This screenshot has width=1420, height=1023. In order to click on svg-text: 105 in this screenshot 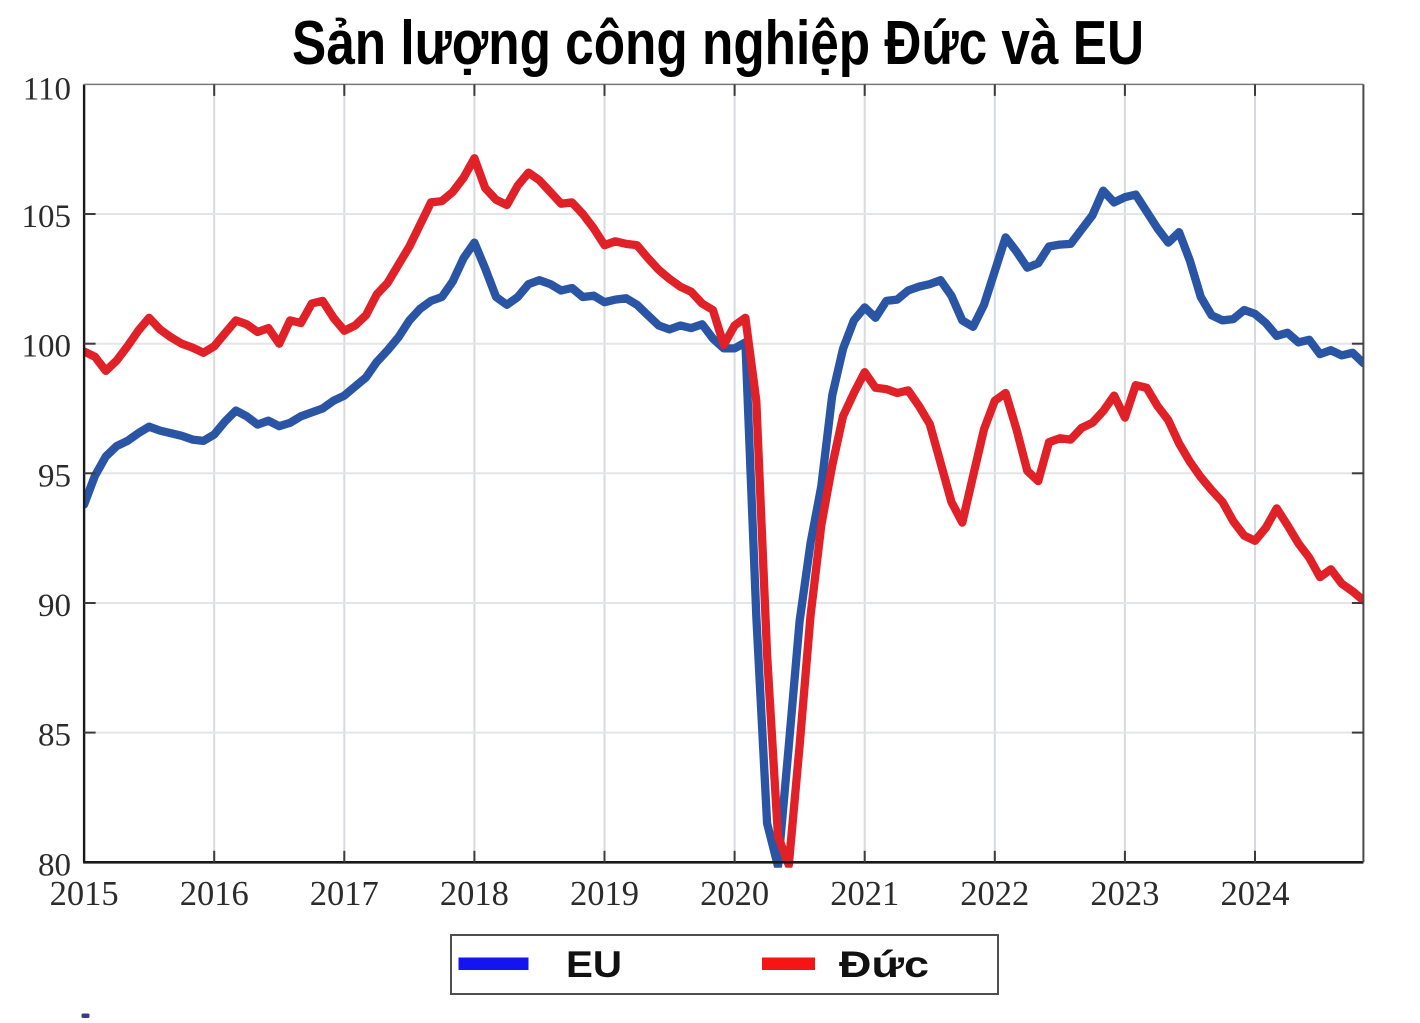, I will do `click(47, 217)`.